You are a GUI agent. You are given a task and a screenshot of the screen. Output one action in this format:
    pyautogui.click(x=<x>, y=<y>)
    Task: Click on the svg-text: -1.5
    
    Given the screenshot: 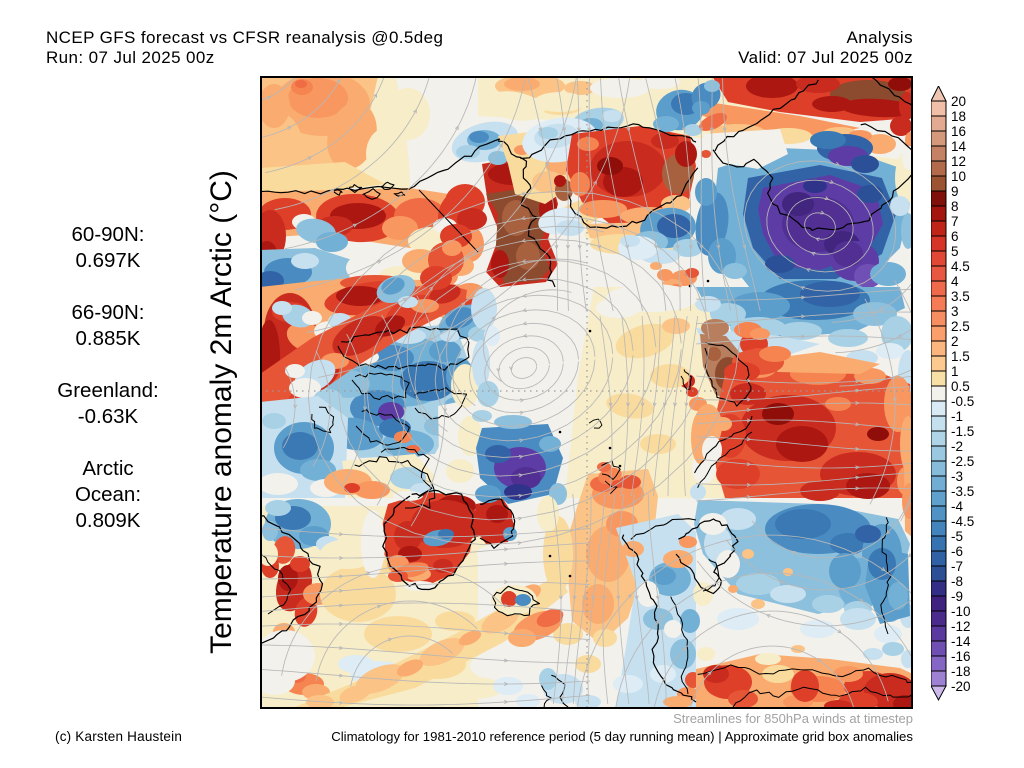 What is the action you would take?
    pyautogui.click(x=962, y=431)
    